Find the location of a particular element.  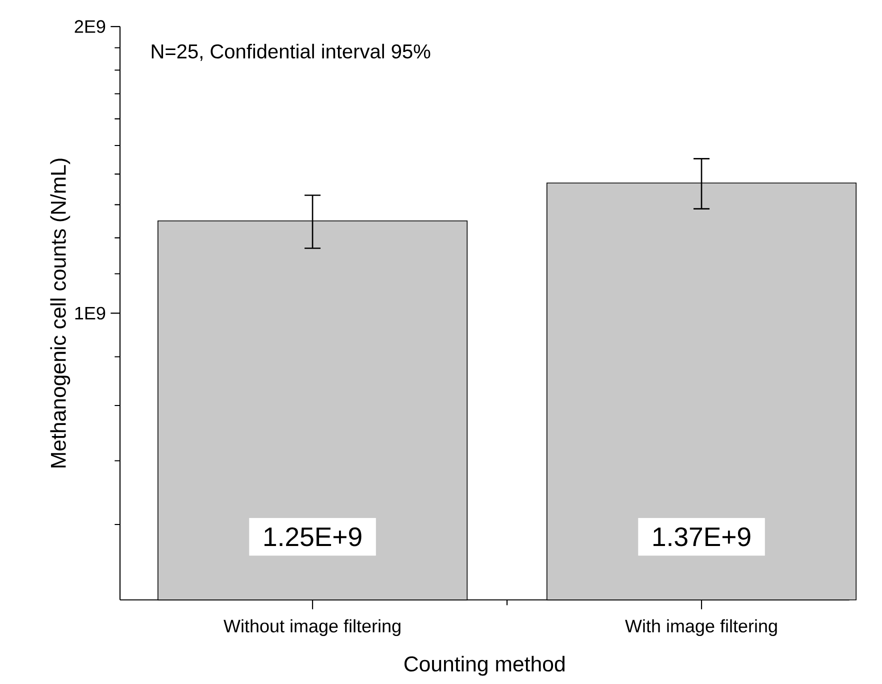

x-tick-label: Without image filtering is located at coordinates (312, 627).